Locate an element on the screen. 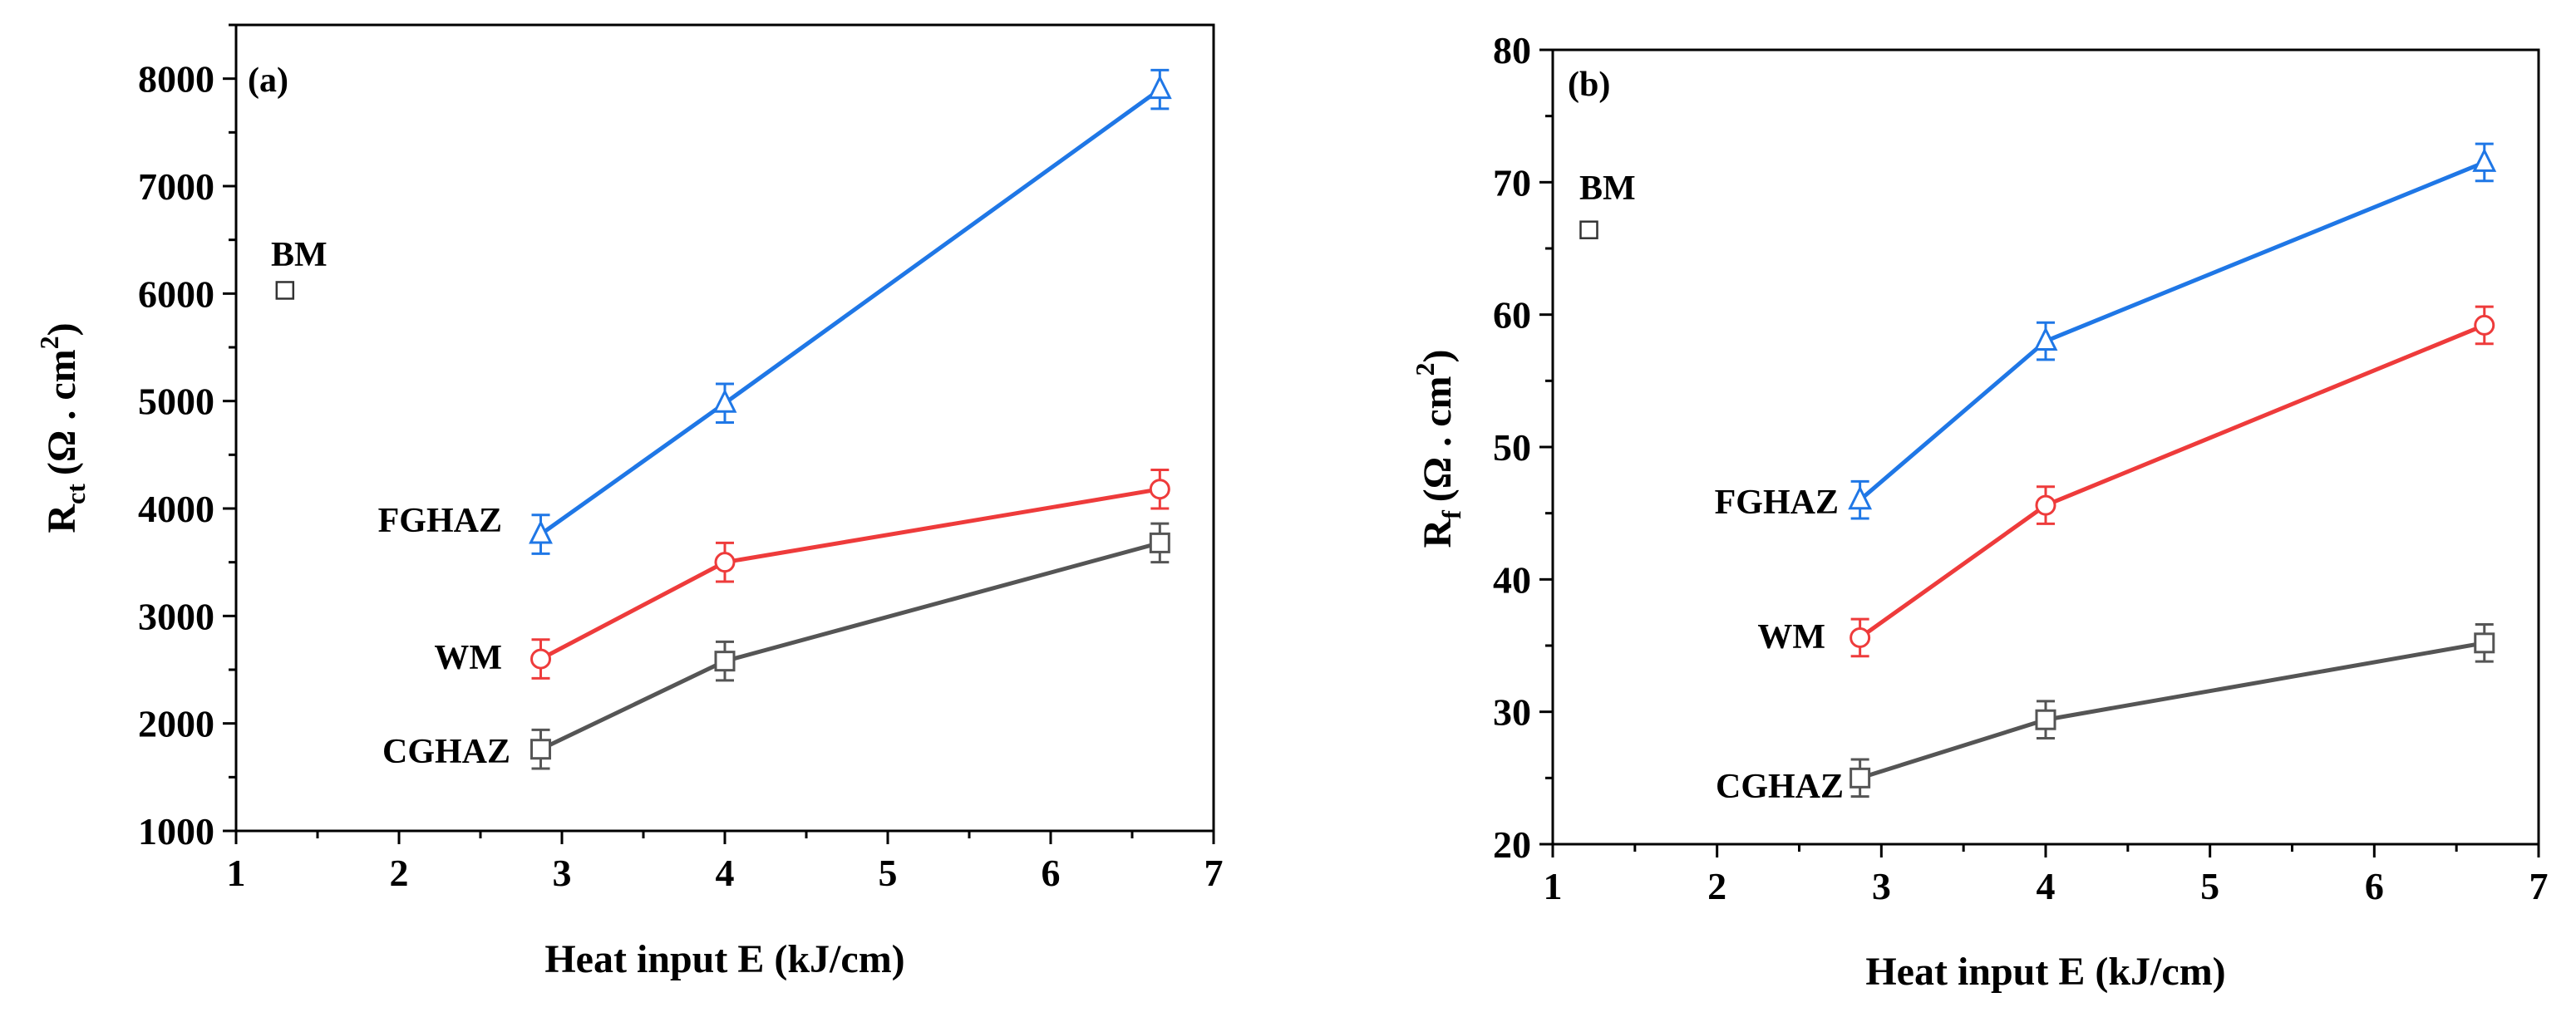 Image resolution: width=2576 pixels, height=1022 pixels. y-tick-label: 50 is located at coordinates (1512, 448).